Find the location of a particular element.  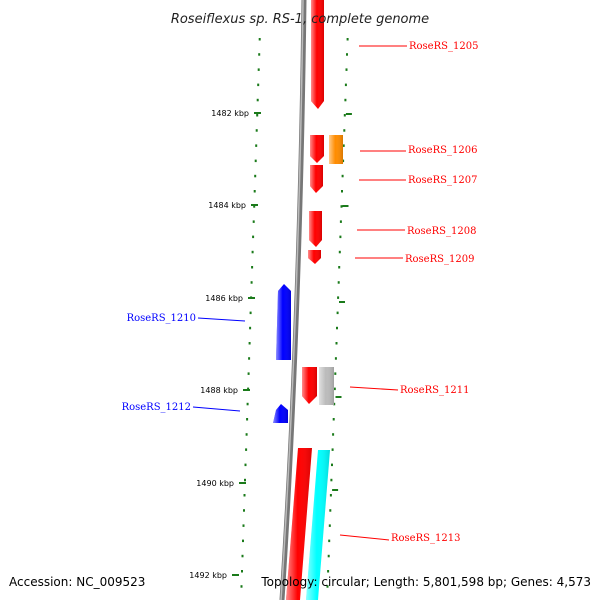

kbp-tick-label: 1490 kbp is located at coordinates (215, 483).